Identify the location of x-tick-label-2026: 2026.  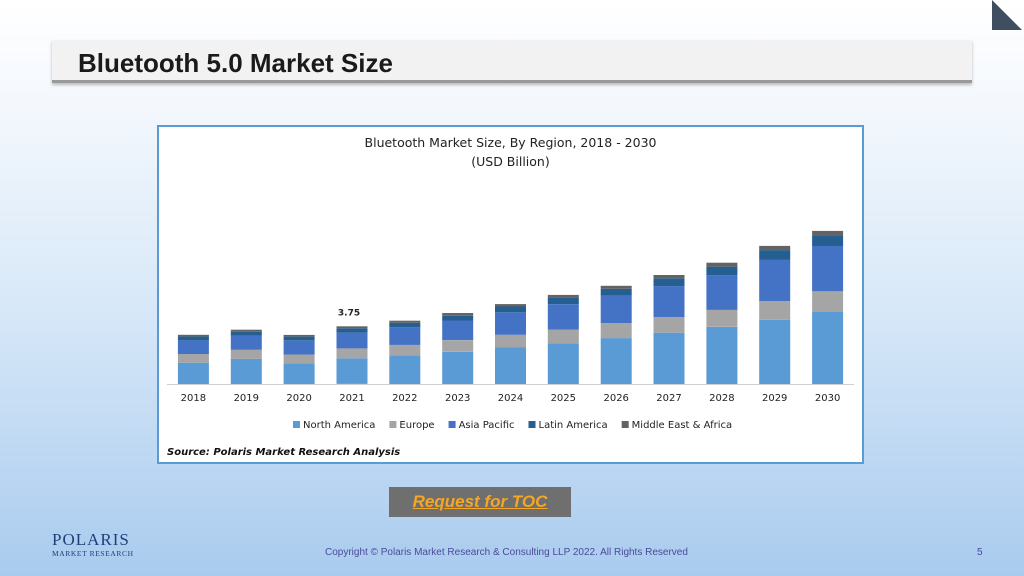
(615, 398).